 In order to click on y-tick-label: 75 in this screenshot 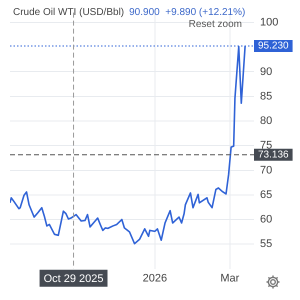, I will do `click(266, 146)`.